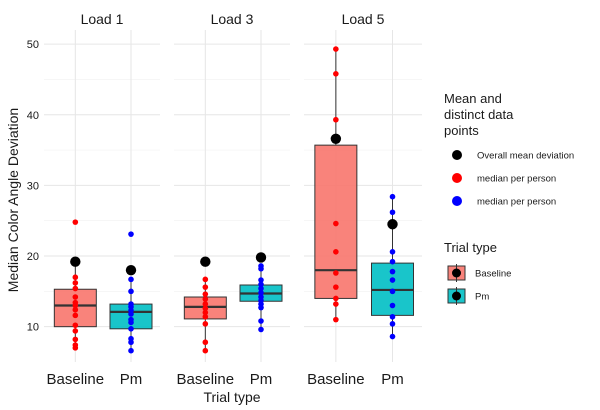  I want to click on legend-label: Overall mean deviation, so click(525, 156).